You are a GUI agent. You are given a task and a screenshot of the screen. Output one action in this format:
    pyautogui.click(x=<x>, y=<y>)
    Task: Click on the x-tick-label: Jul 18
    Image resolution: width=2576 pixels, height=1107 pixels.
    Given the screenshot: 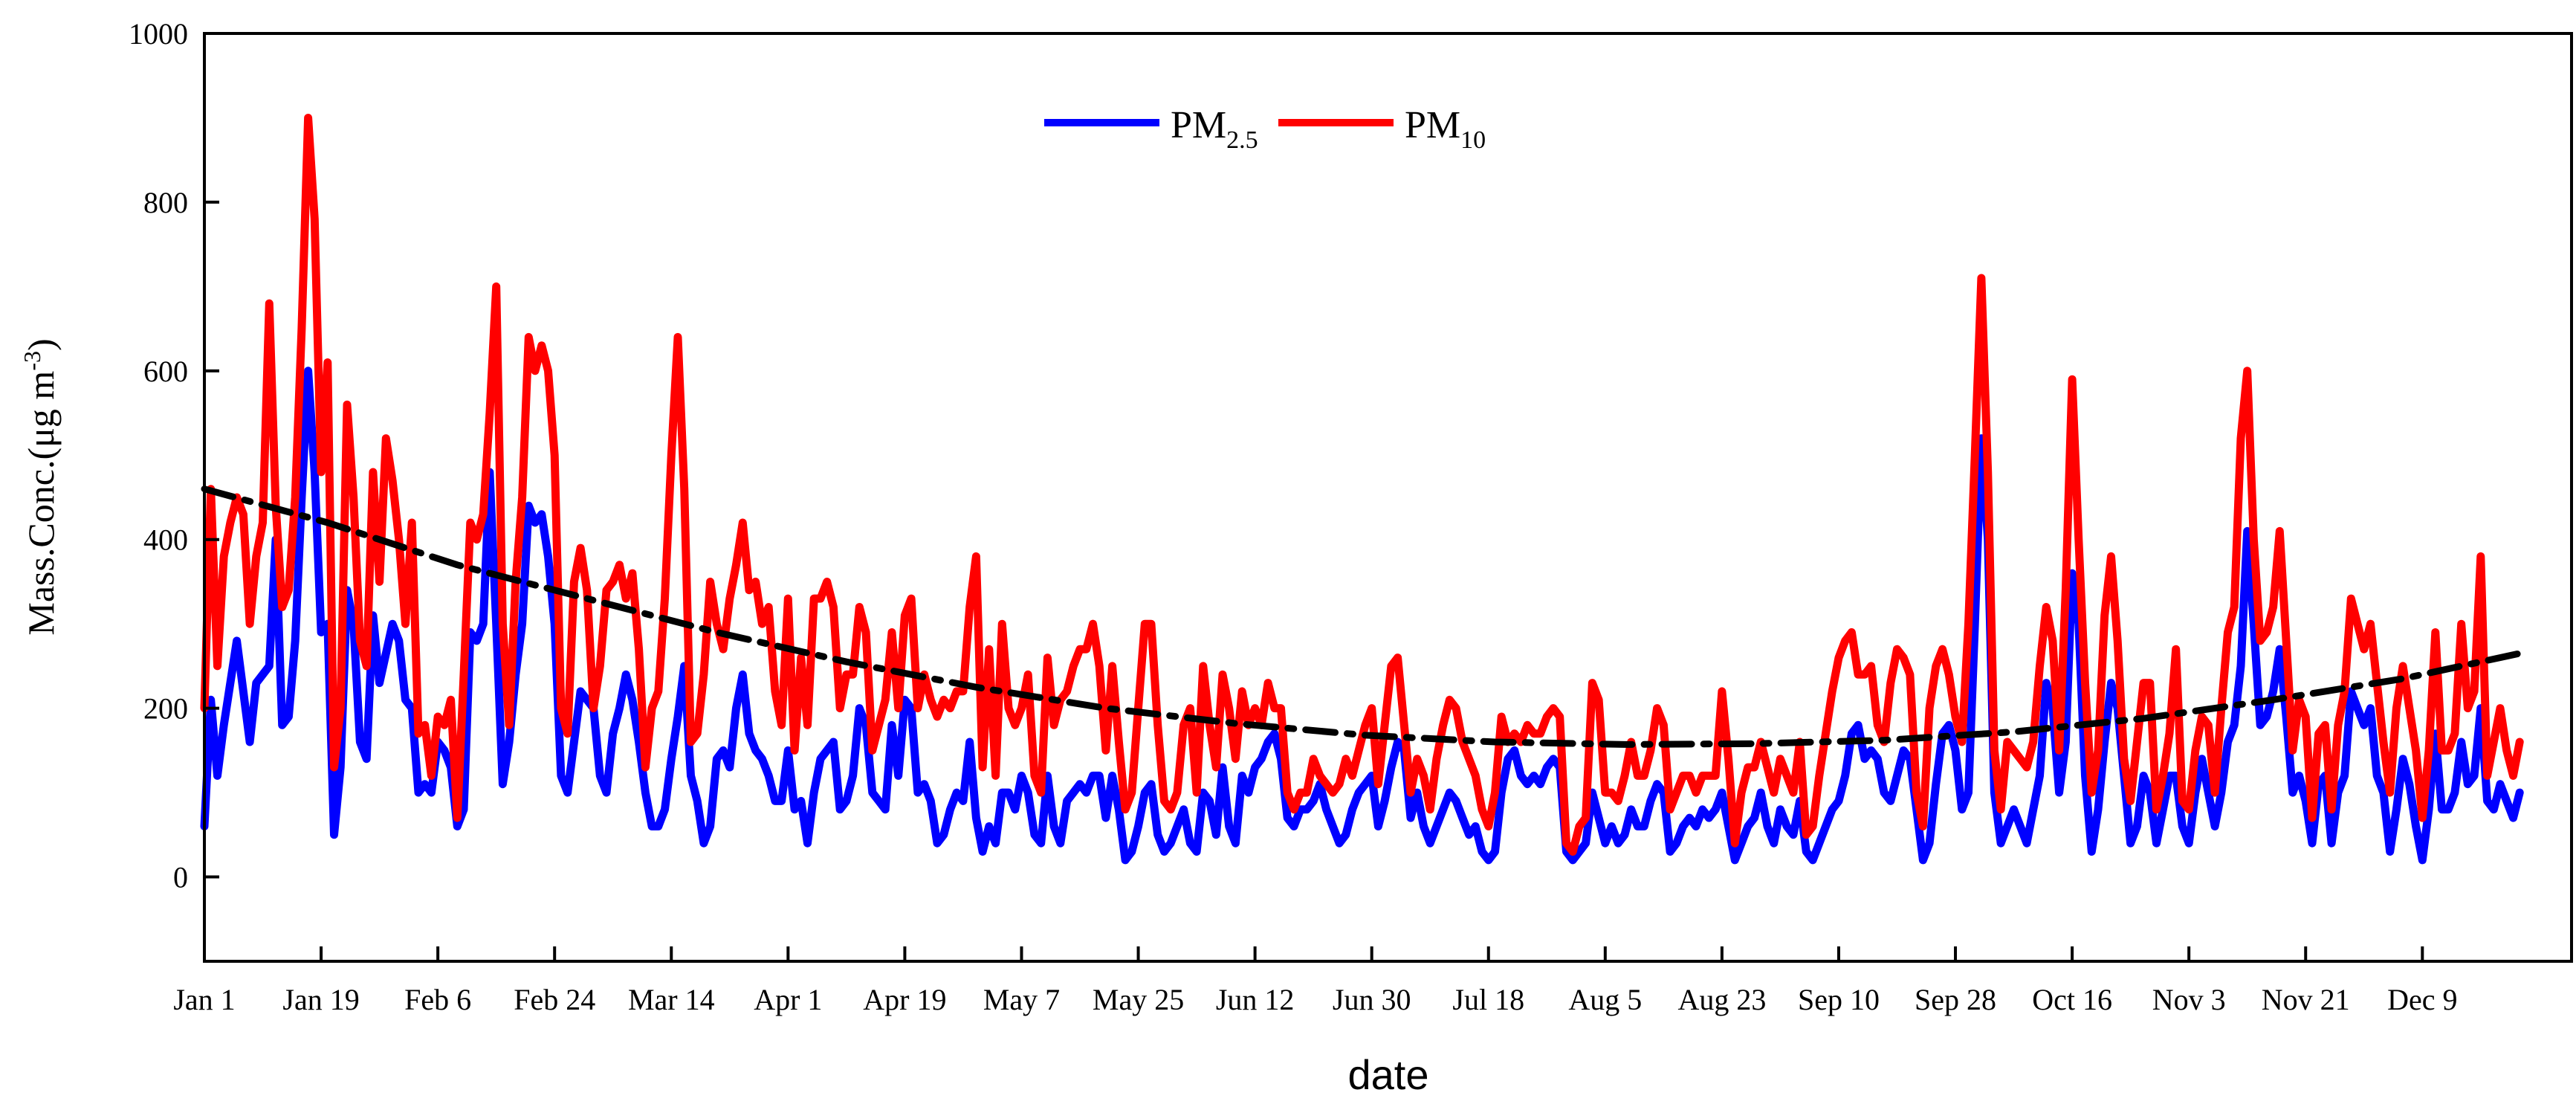 What is the action you would take?
    pyautogui.click(x=1488, y=1000)
    